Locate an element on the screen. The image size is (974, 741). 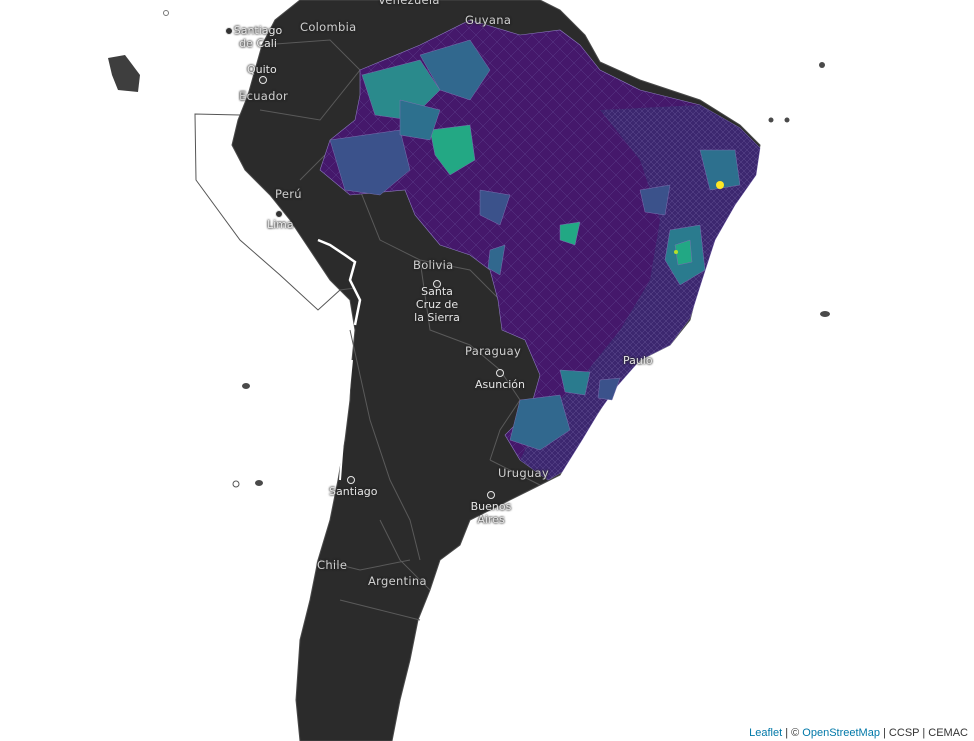
label-guyana: Guyana is located at coordinates (488, 20).